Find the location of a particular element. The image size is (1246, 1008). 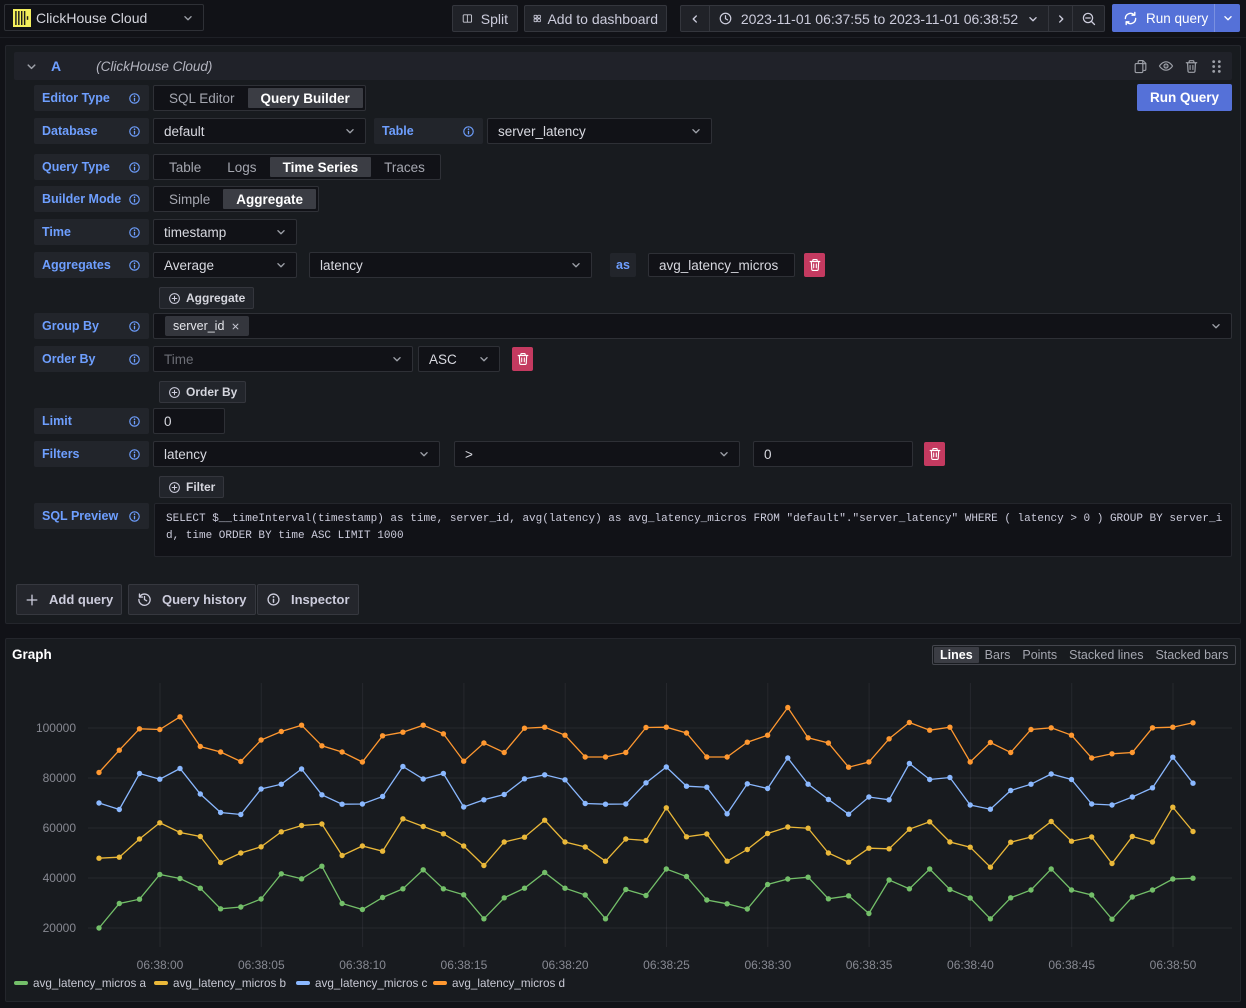

svg-text: 06:38:05 is located at coordinates (261, 965).